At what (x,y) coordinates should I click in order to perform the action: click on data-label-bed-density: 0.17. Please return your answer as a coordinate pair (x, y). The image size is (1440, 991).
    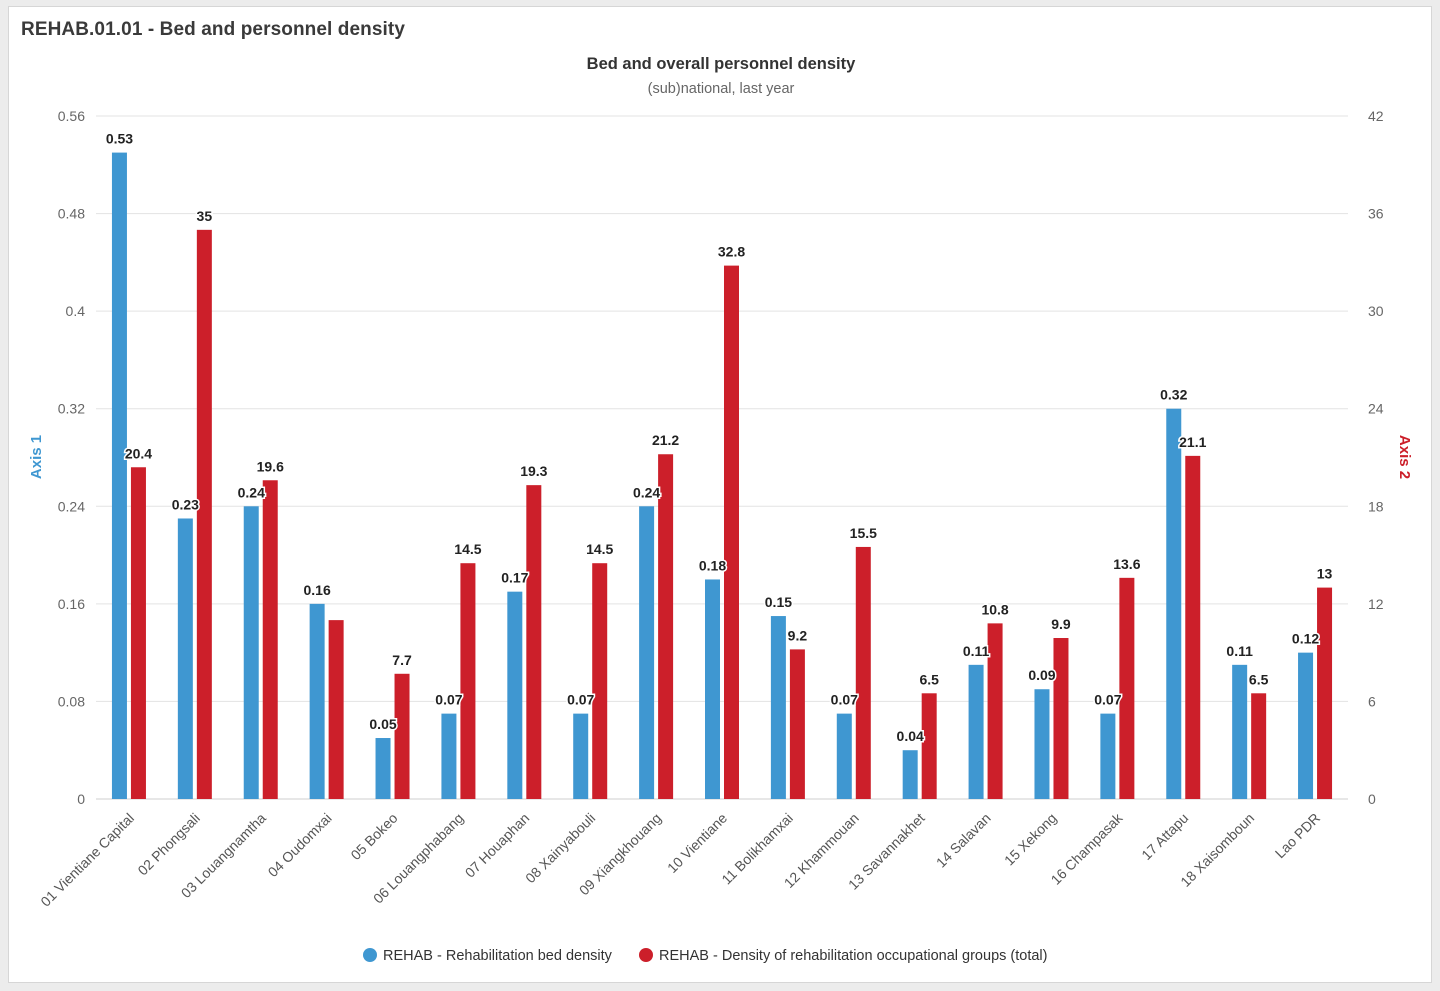
    Looking at the image, I should click on (514, 578).